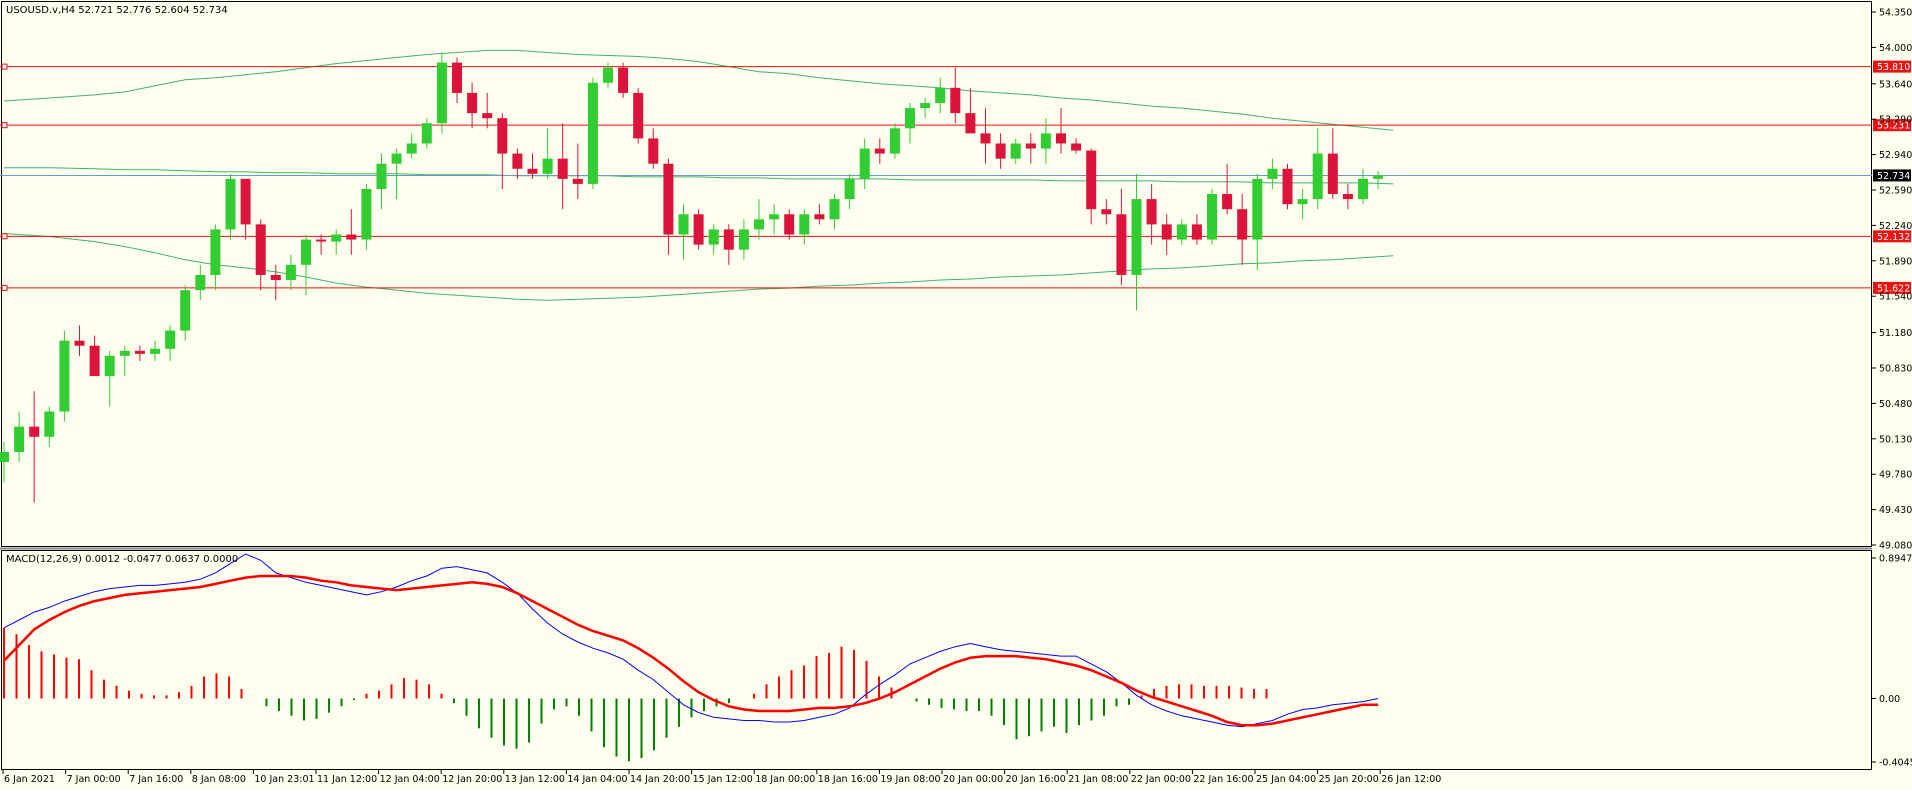  I want to click on time-tick-label: 8 Jan 08:00, so click(219, 779).